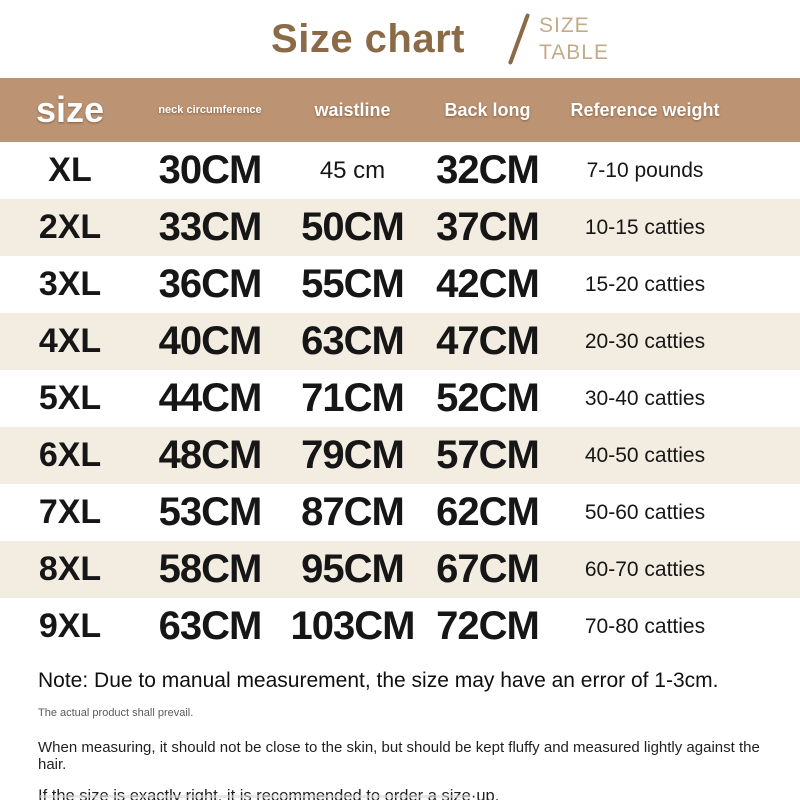  What do you see at coordinates (210, 227) in the screenshot?
I see `cell-neck-circumference: 33CM` at bounding box center [210, 227].